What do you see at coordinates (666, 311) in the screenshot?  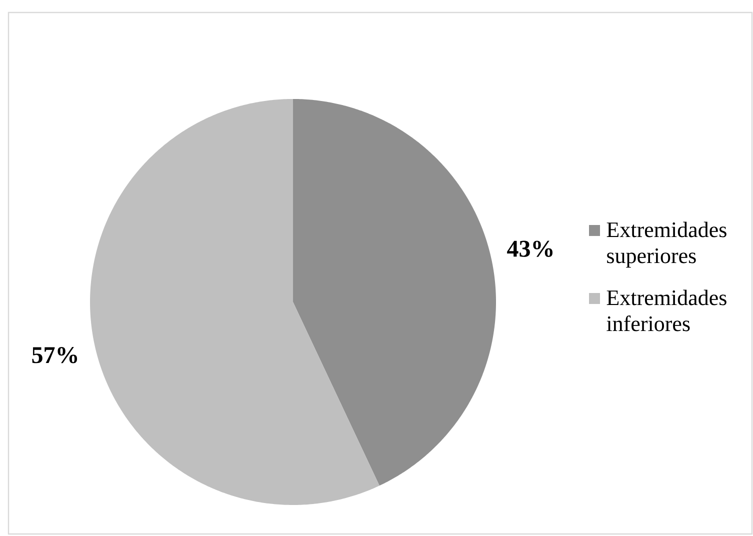 I see `legend-label: Extremidades inferiores` at bounding box center [666, 311].